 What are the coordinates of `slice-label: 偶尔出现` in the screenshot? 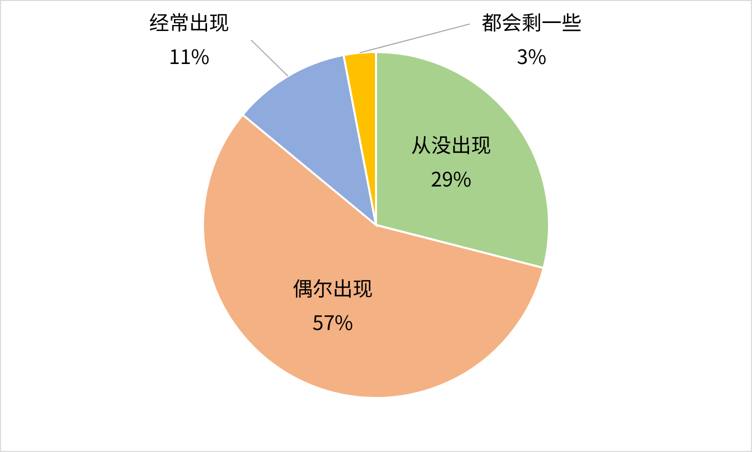 It's located at (332, 287).